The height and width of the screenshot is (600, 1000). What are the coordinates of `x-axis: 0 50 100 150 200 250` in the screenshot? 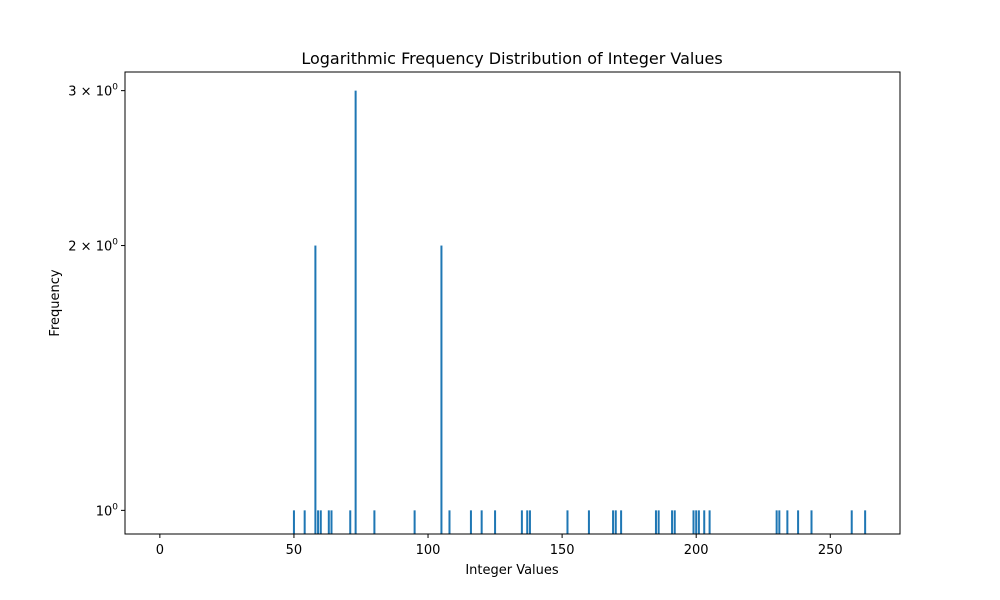 It's located at (499, 546).